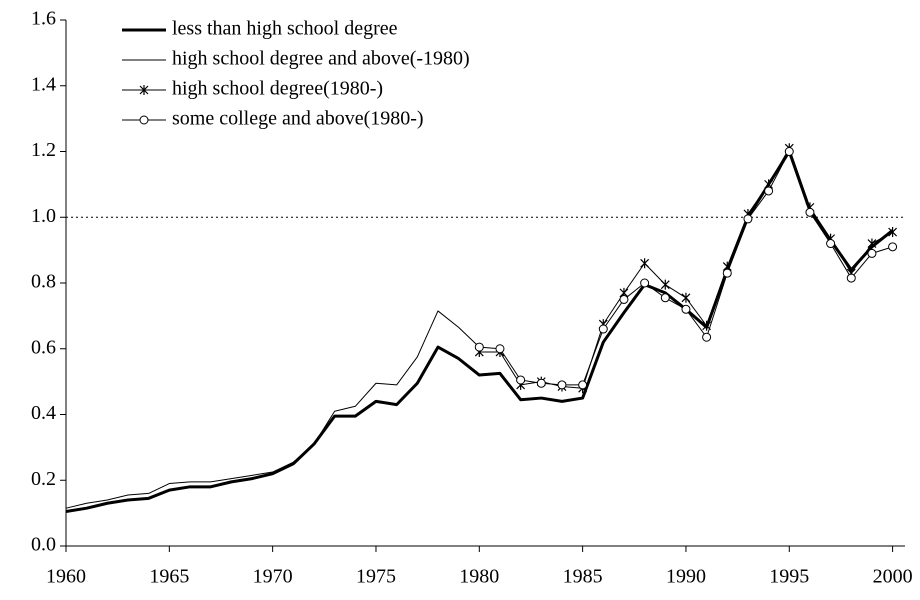 This screenshot has height=600, width=920. I want to click on y-tick-label: 1.6, so click(43, 19).